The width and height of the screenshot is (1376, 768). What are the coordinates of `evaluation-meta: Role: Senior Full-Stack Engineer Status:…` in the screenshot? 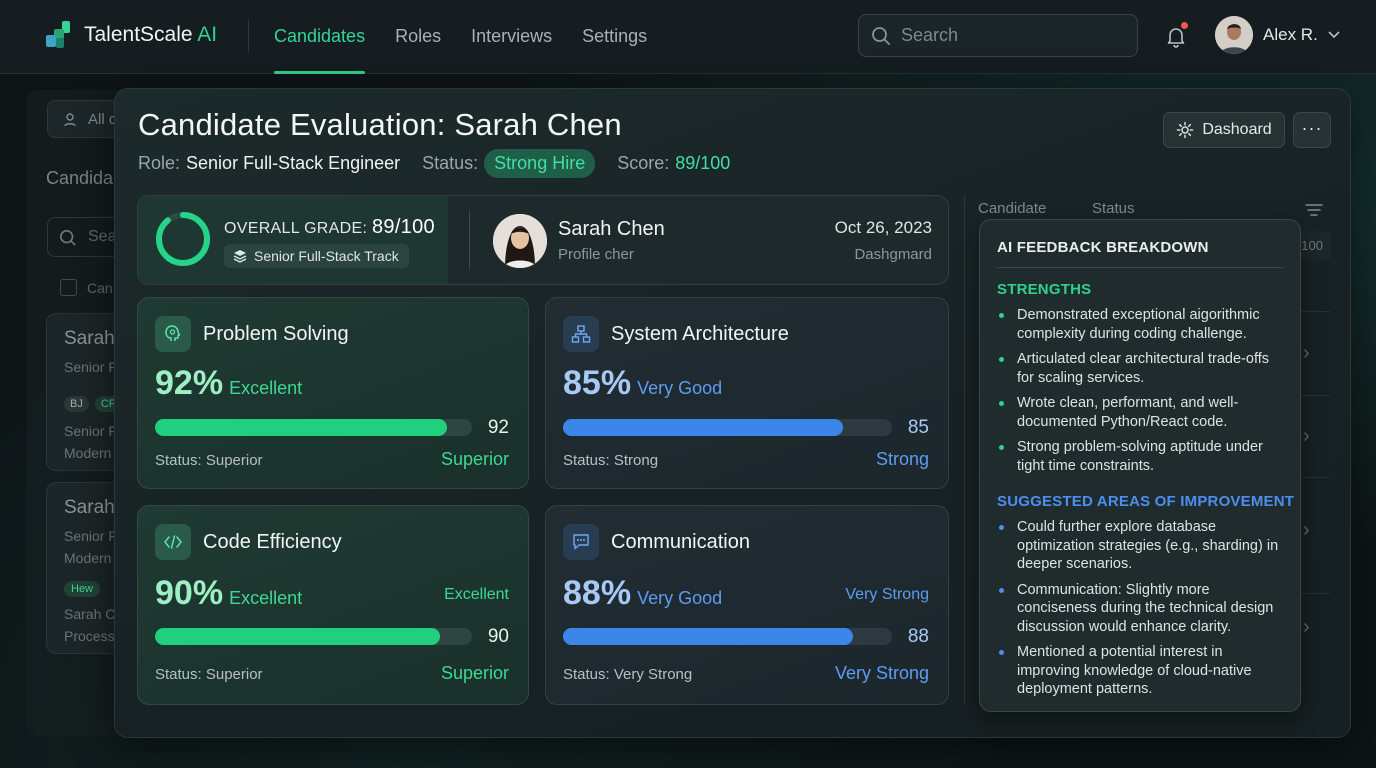 It's located at (434, 163).